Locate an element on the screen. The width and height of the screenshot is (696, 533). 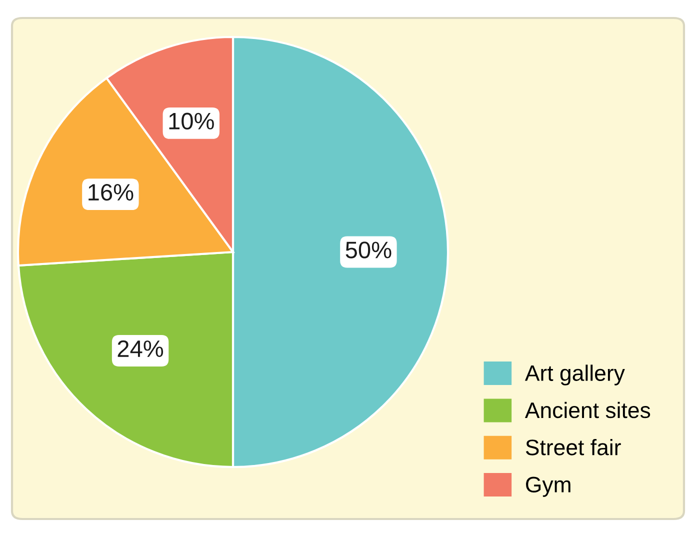
data-label: 24% is located at coordinates (141, 348).